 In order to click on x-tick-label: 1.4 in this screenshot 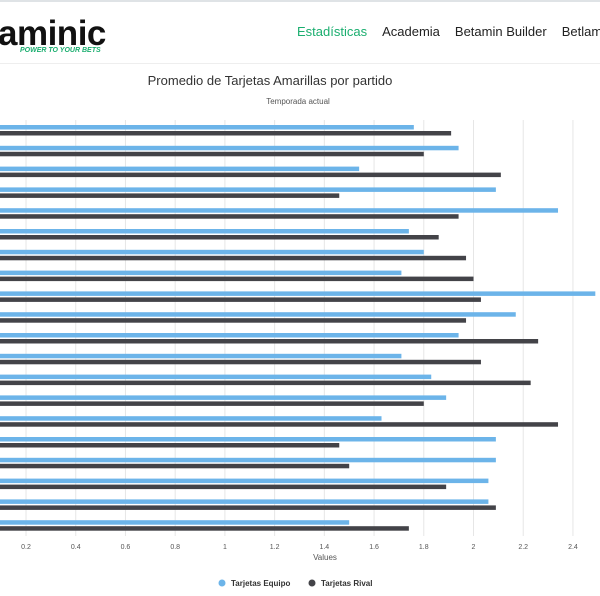, I will do `click(324, 547)`.